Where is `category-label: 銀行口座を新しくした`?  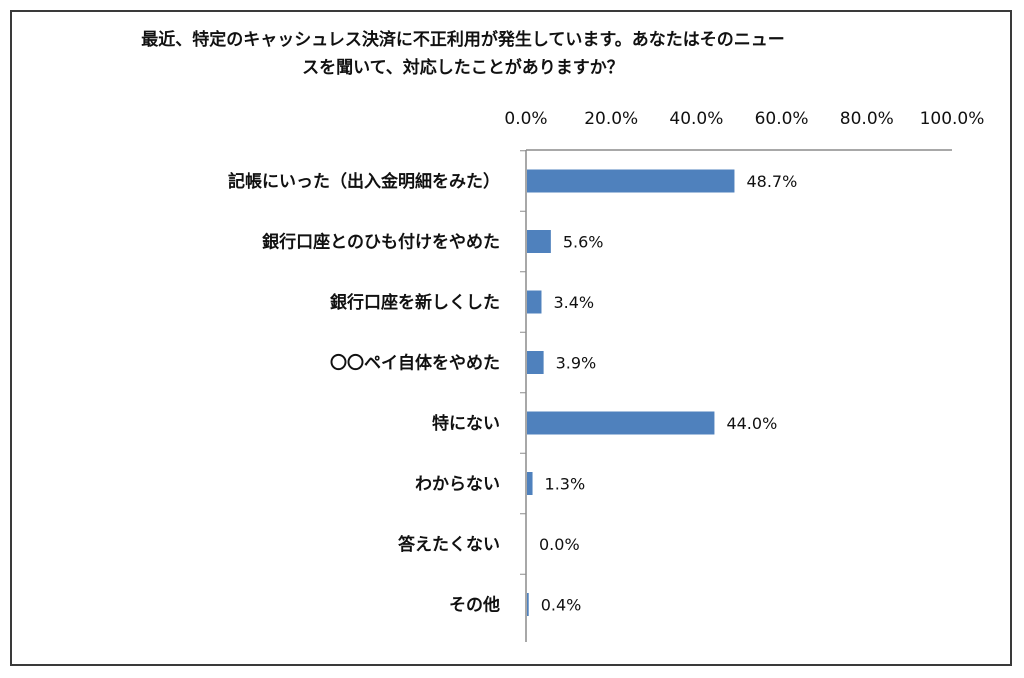 category-label: 銀行口座を新しくした is located at coordinates (415, 302).